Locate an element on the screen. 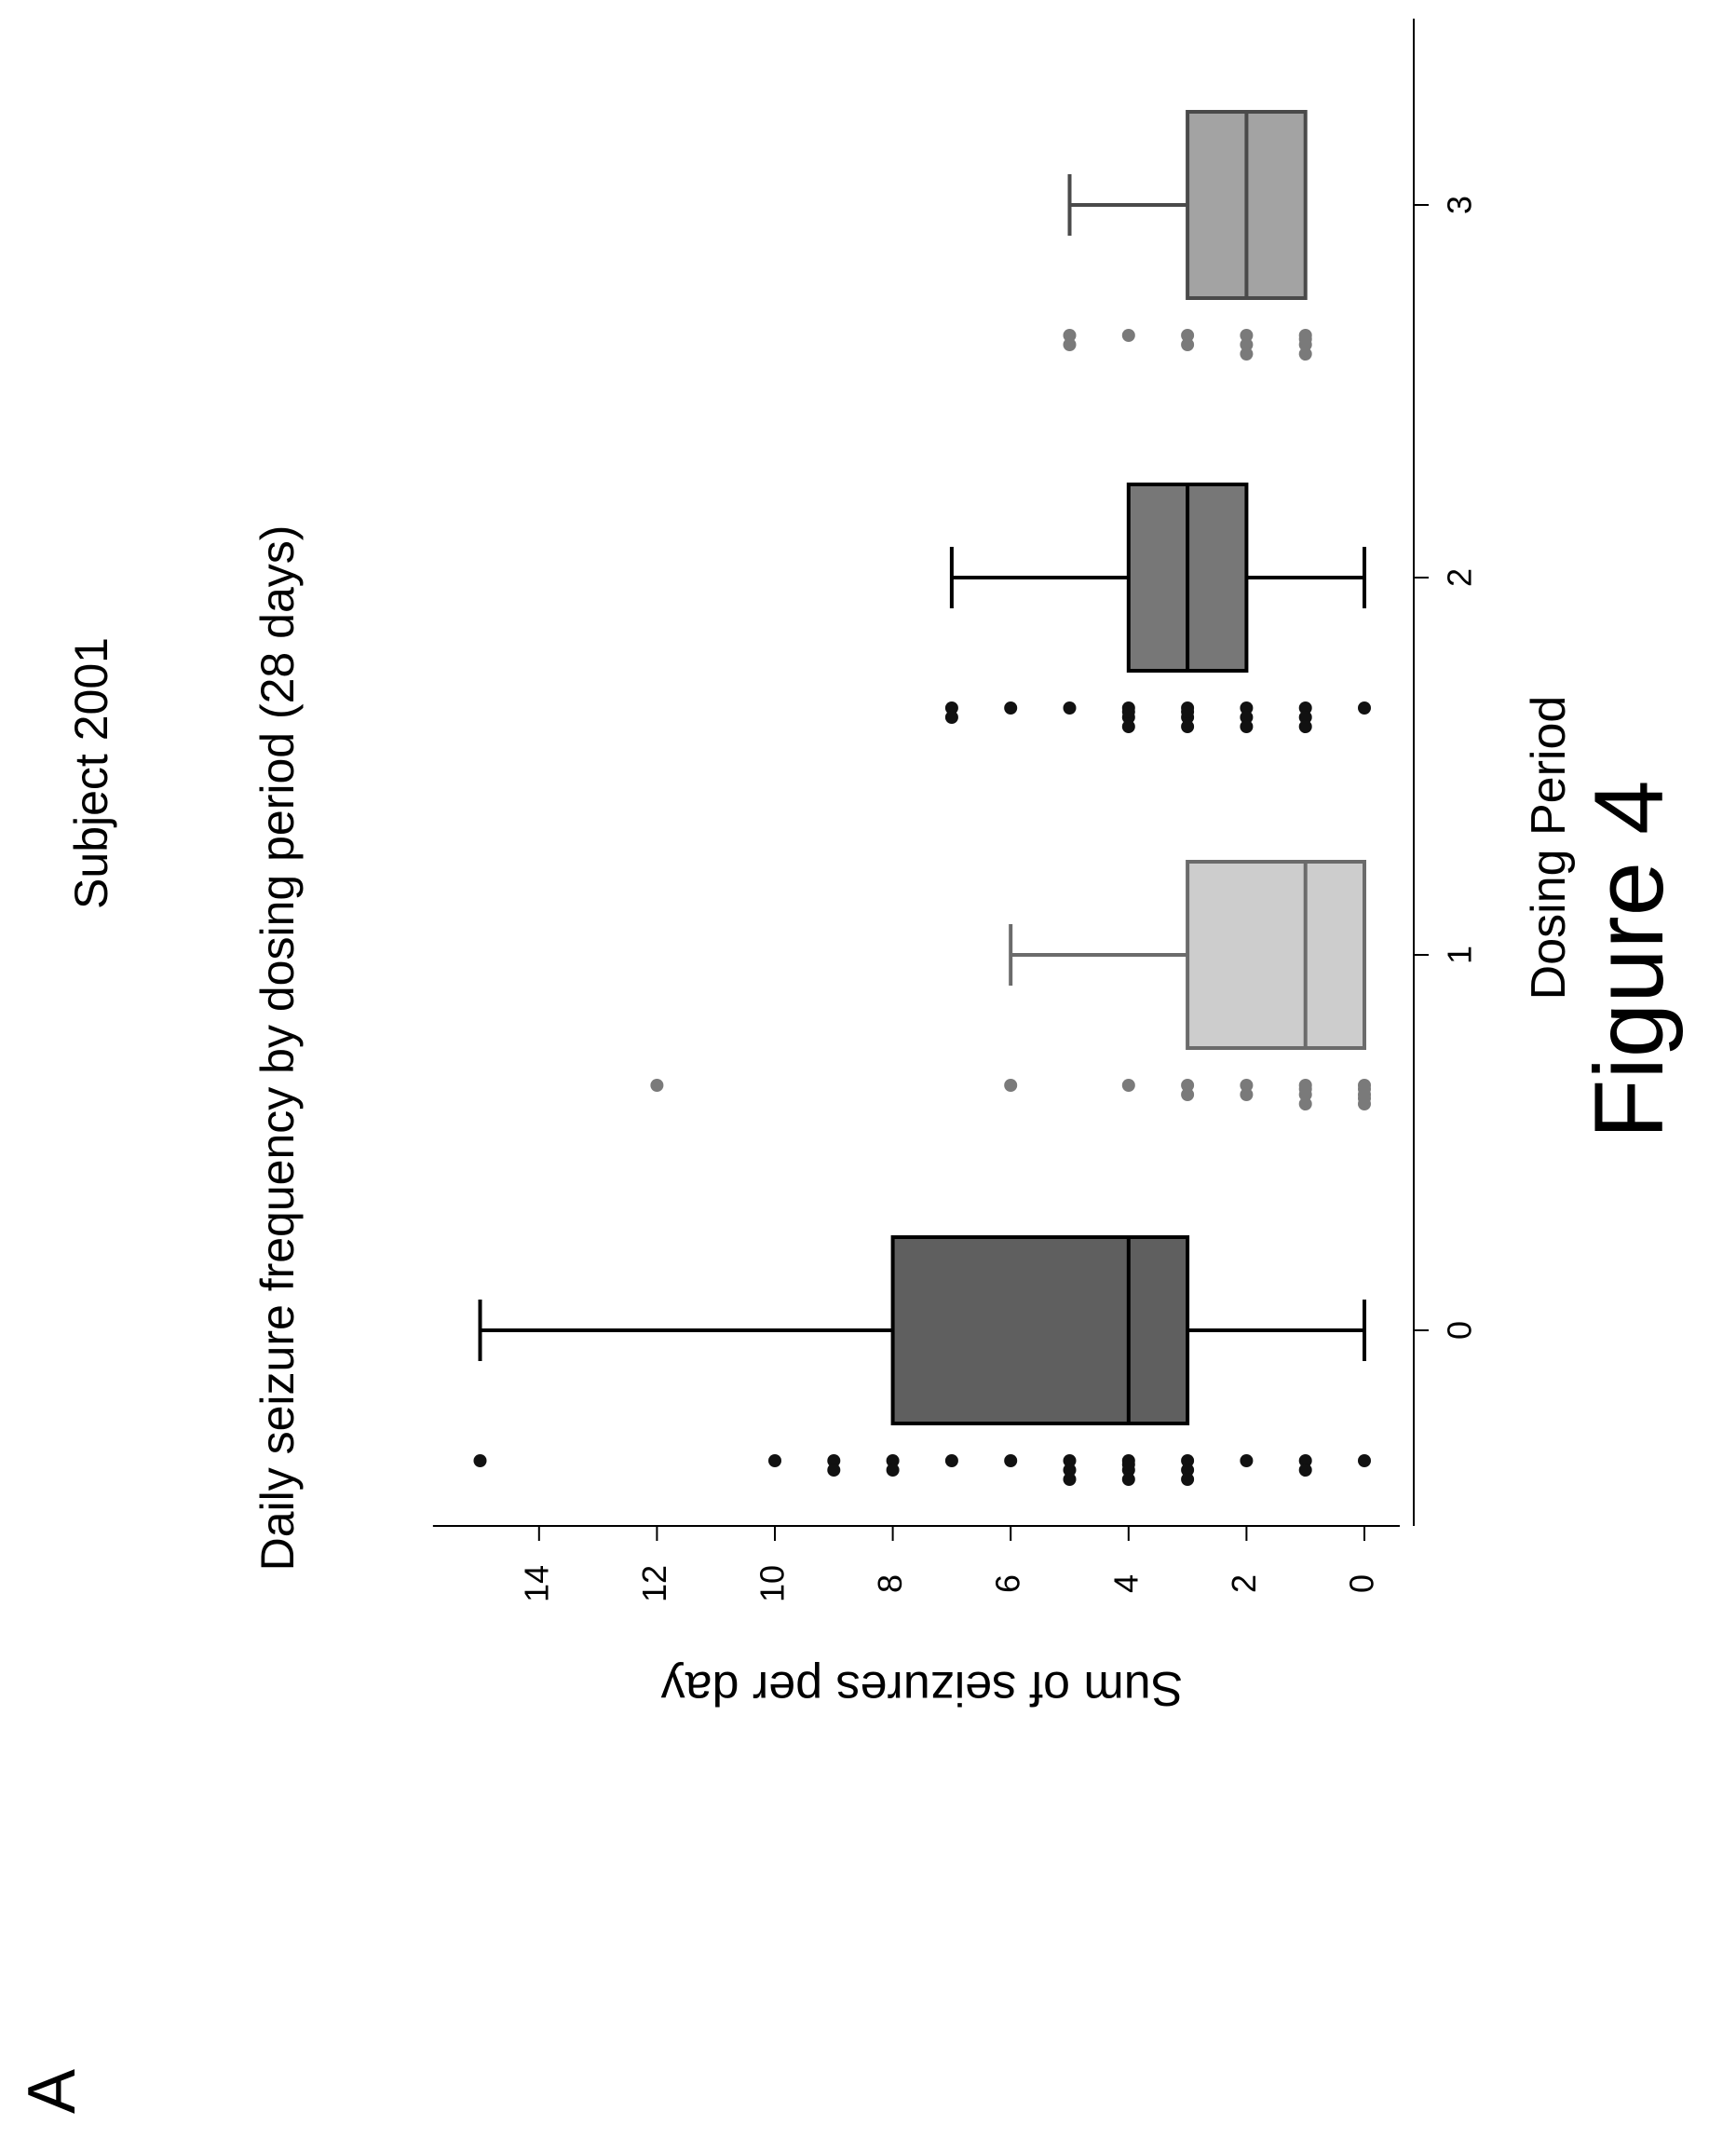 The width and height of the screenshot is (1736, 2138). chart-title: Subject 2001 is located at coordinates (91, 773).